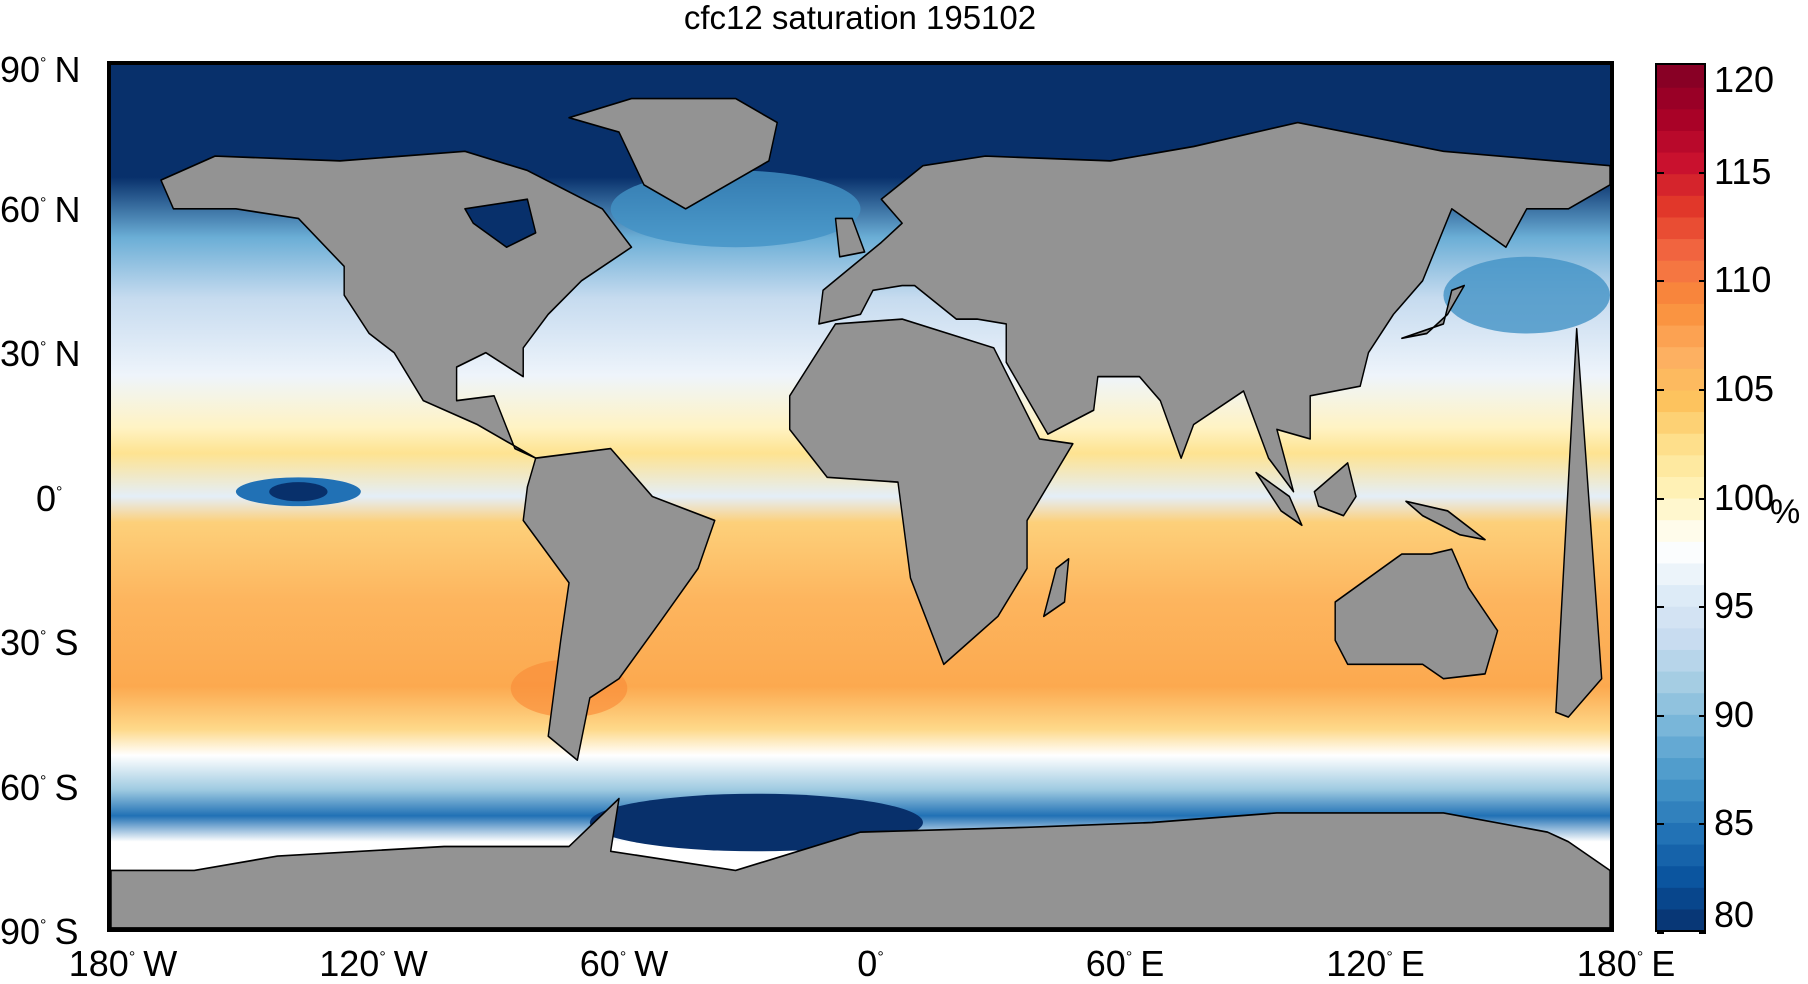 This screenshot has width=1808, height=984. I want to click on lat-tick-label: 60° N, so click(40, 209).